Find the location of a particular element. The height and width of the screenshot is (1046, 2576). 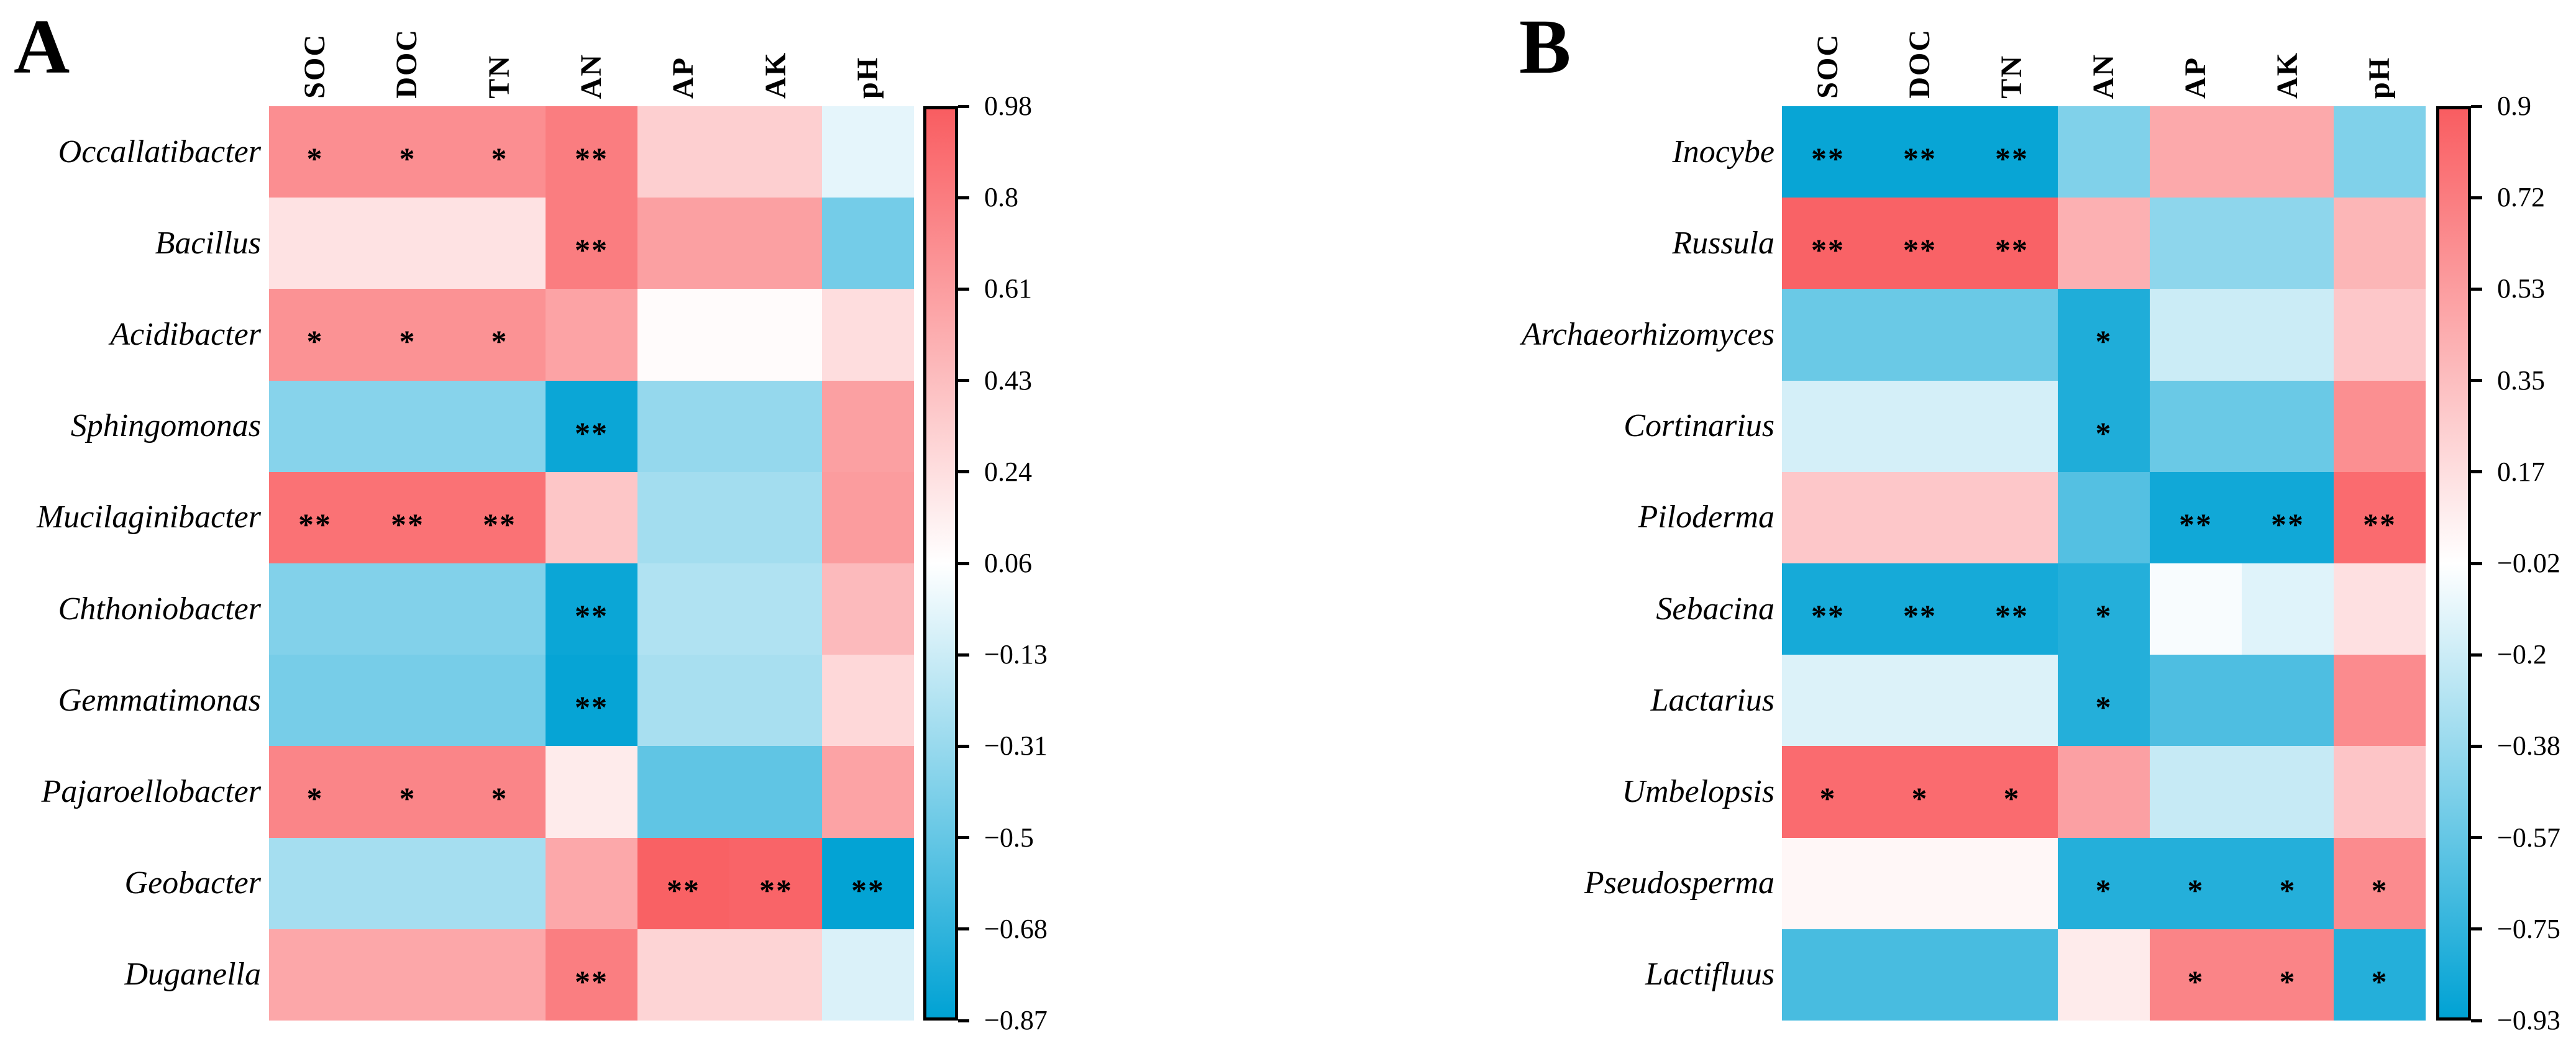

panel-a-letter: A is located at coordinates (42, 47).